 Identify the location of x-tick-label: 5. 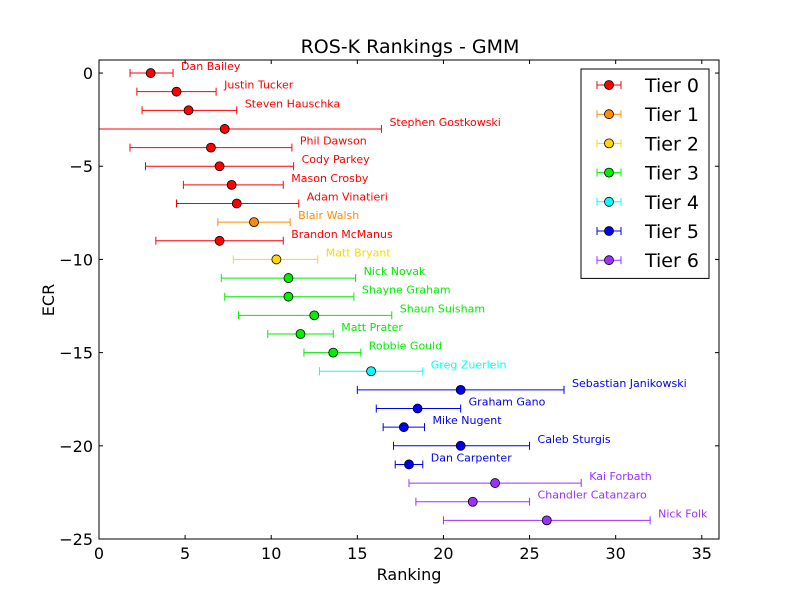
(185, 553).